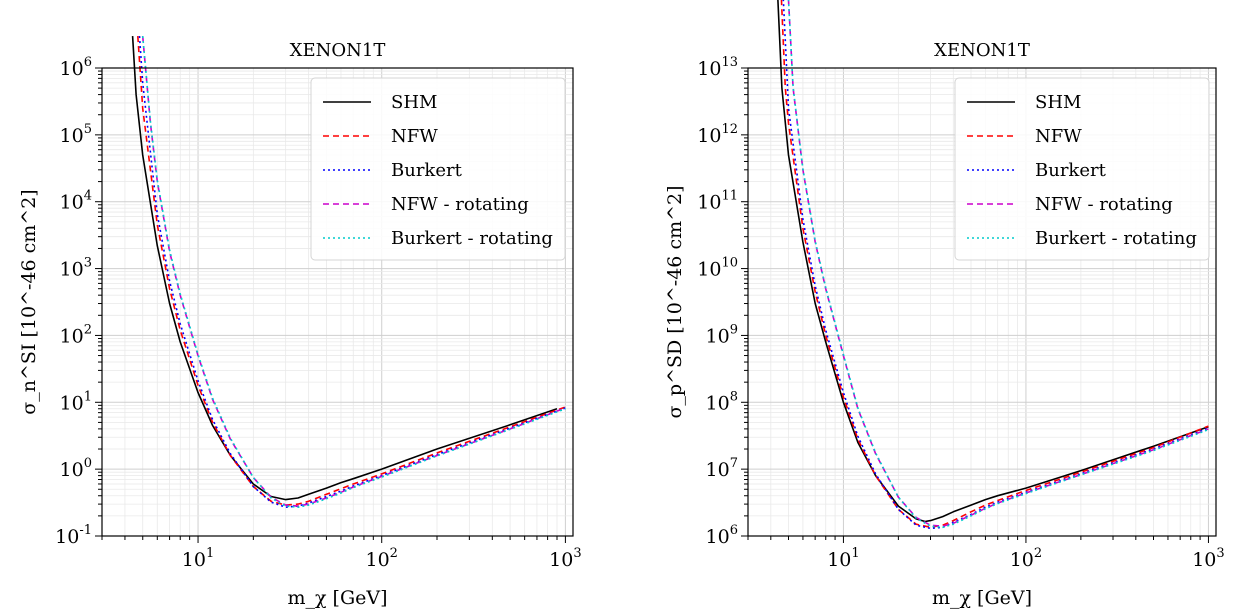  What do you see at coordinates (88, 196) in the screenshot?
I see `y-tick-label-exp: 4` at bounding box center [88, 196].